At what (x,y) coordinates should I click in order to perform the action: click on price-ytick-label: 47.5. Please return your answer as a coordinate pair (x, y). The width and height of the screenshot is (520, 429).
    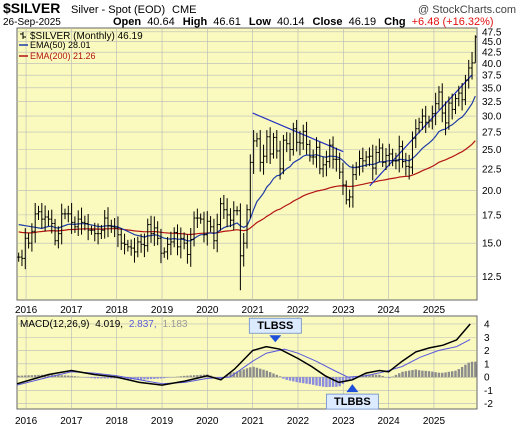
    Looking at the image, I should click on (492, 32).